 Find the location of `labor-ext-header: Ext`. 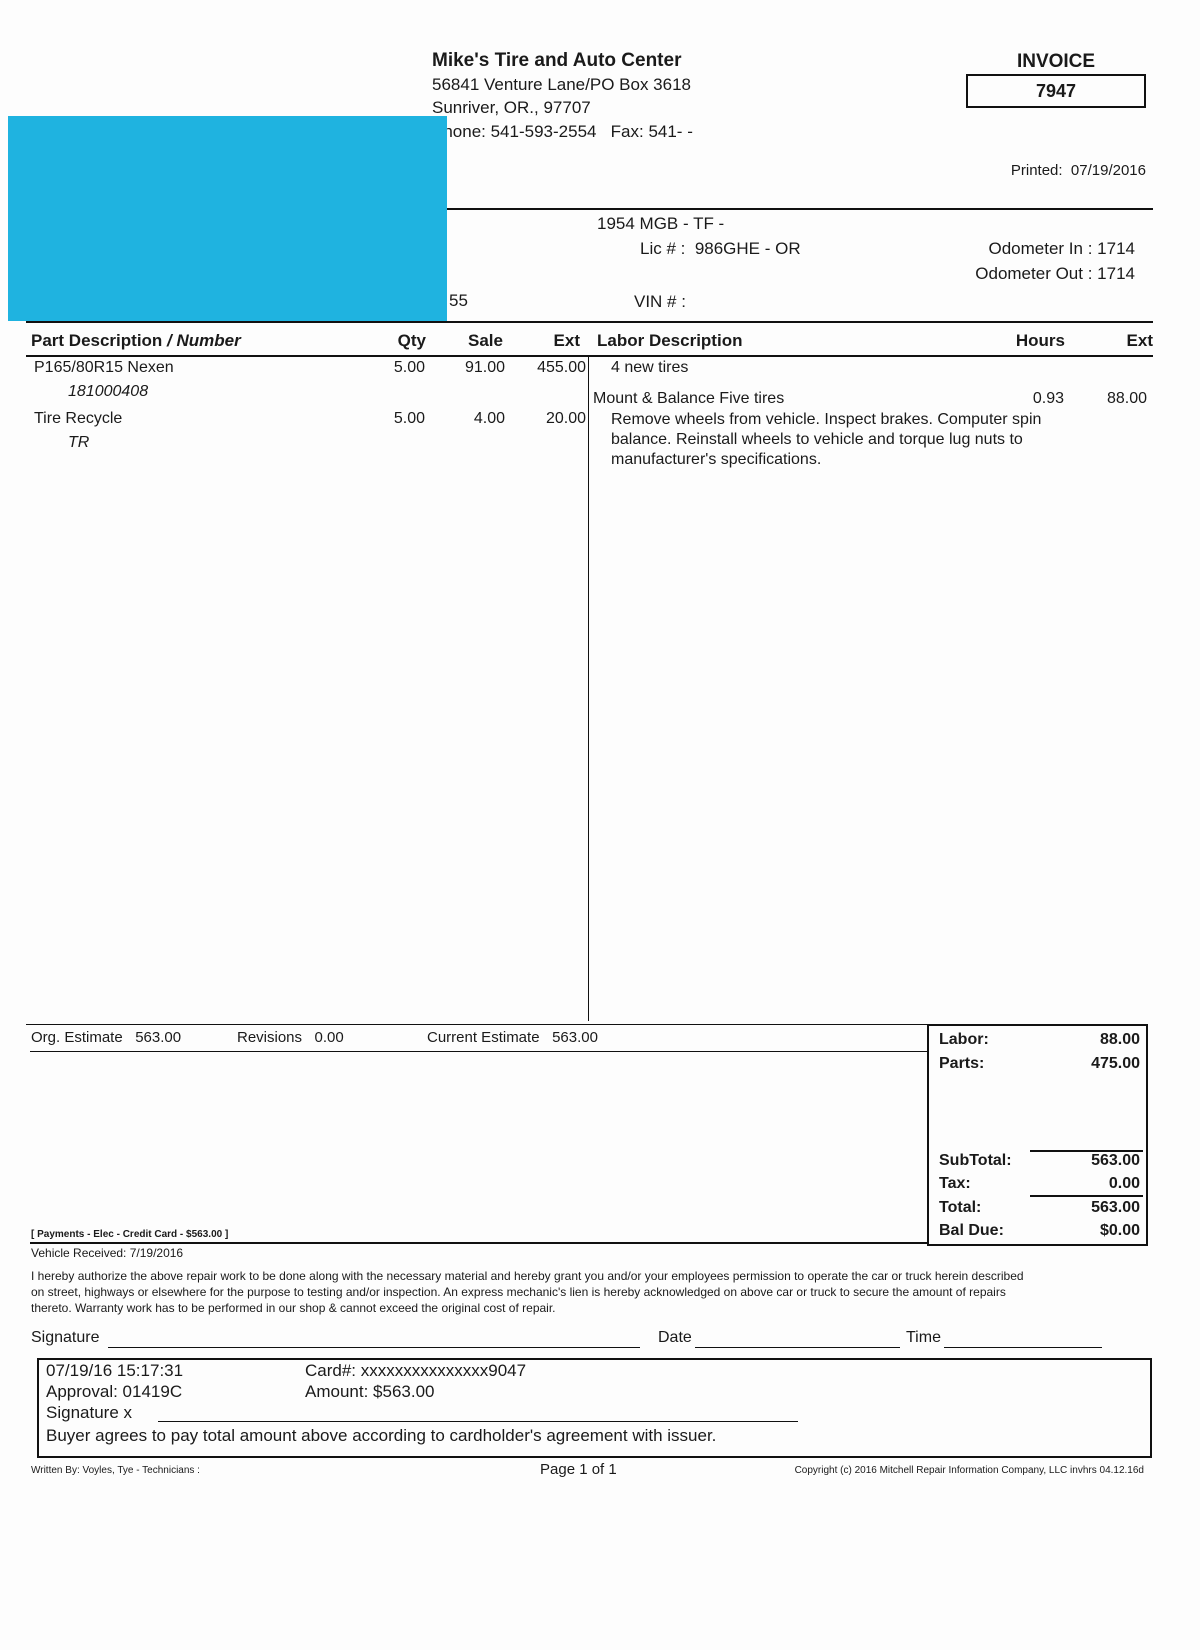

labor-ext-header: Ext is located at coordinates (1139, 340).